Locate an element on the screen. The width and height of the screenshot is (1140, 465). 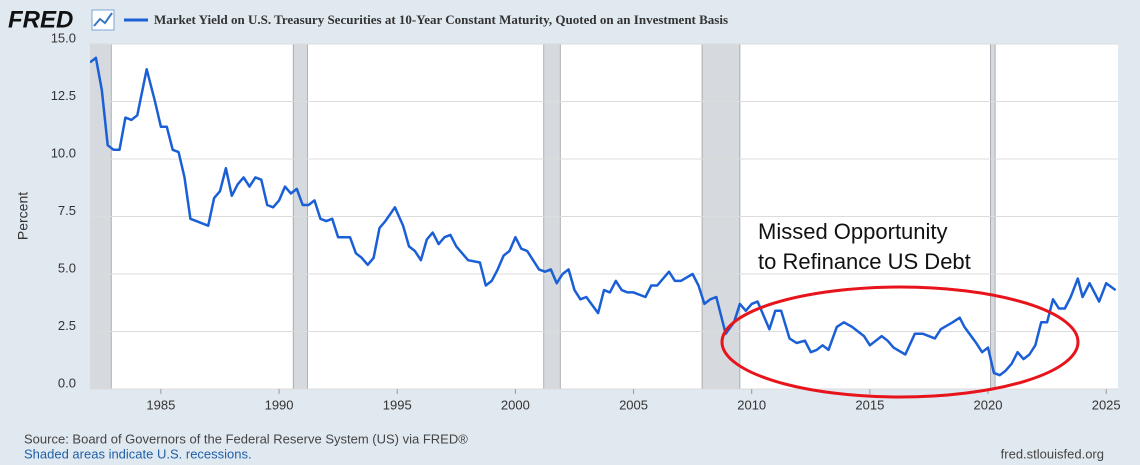
annotation-line: to Refinance US Debt is located at coordinates (864, 261).